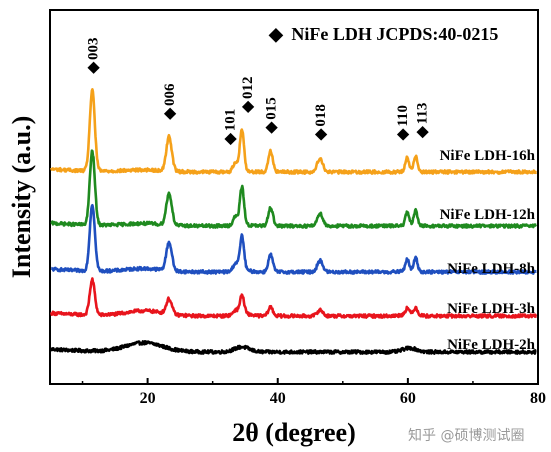 This screenshot has width=551, height=452. I want to click on peak-index: 006, so click(170, 94).